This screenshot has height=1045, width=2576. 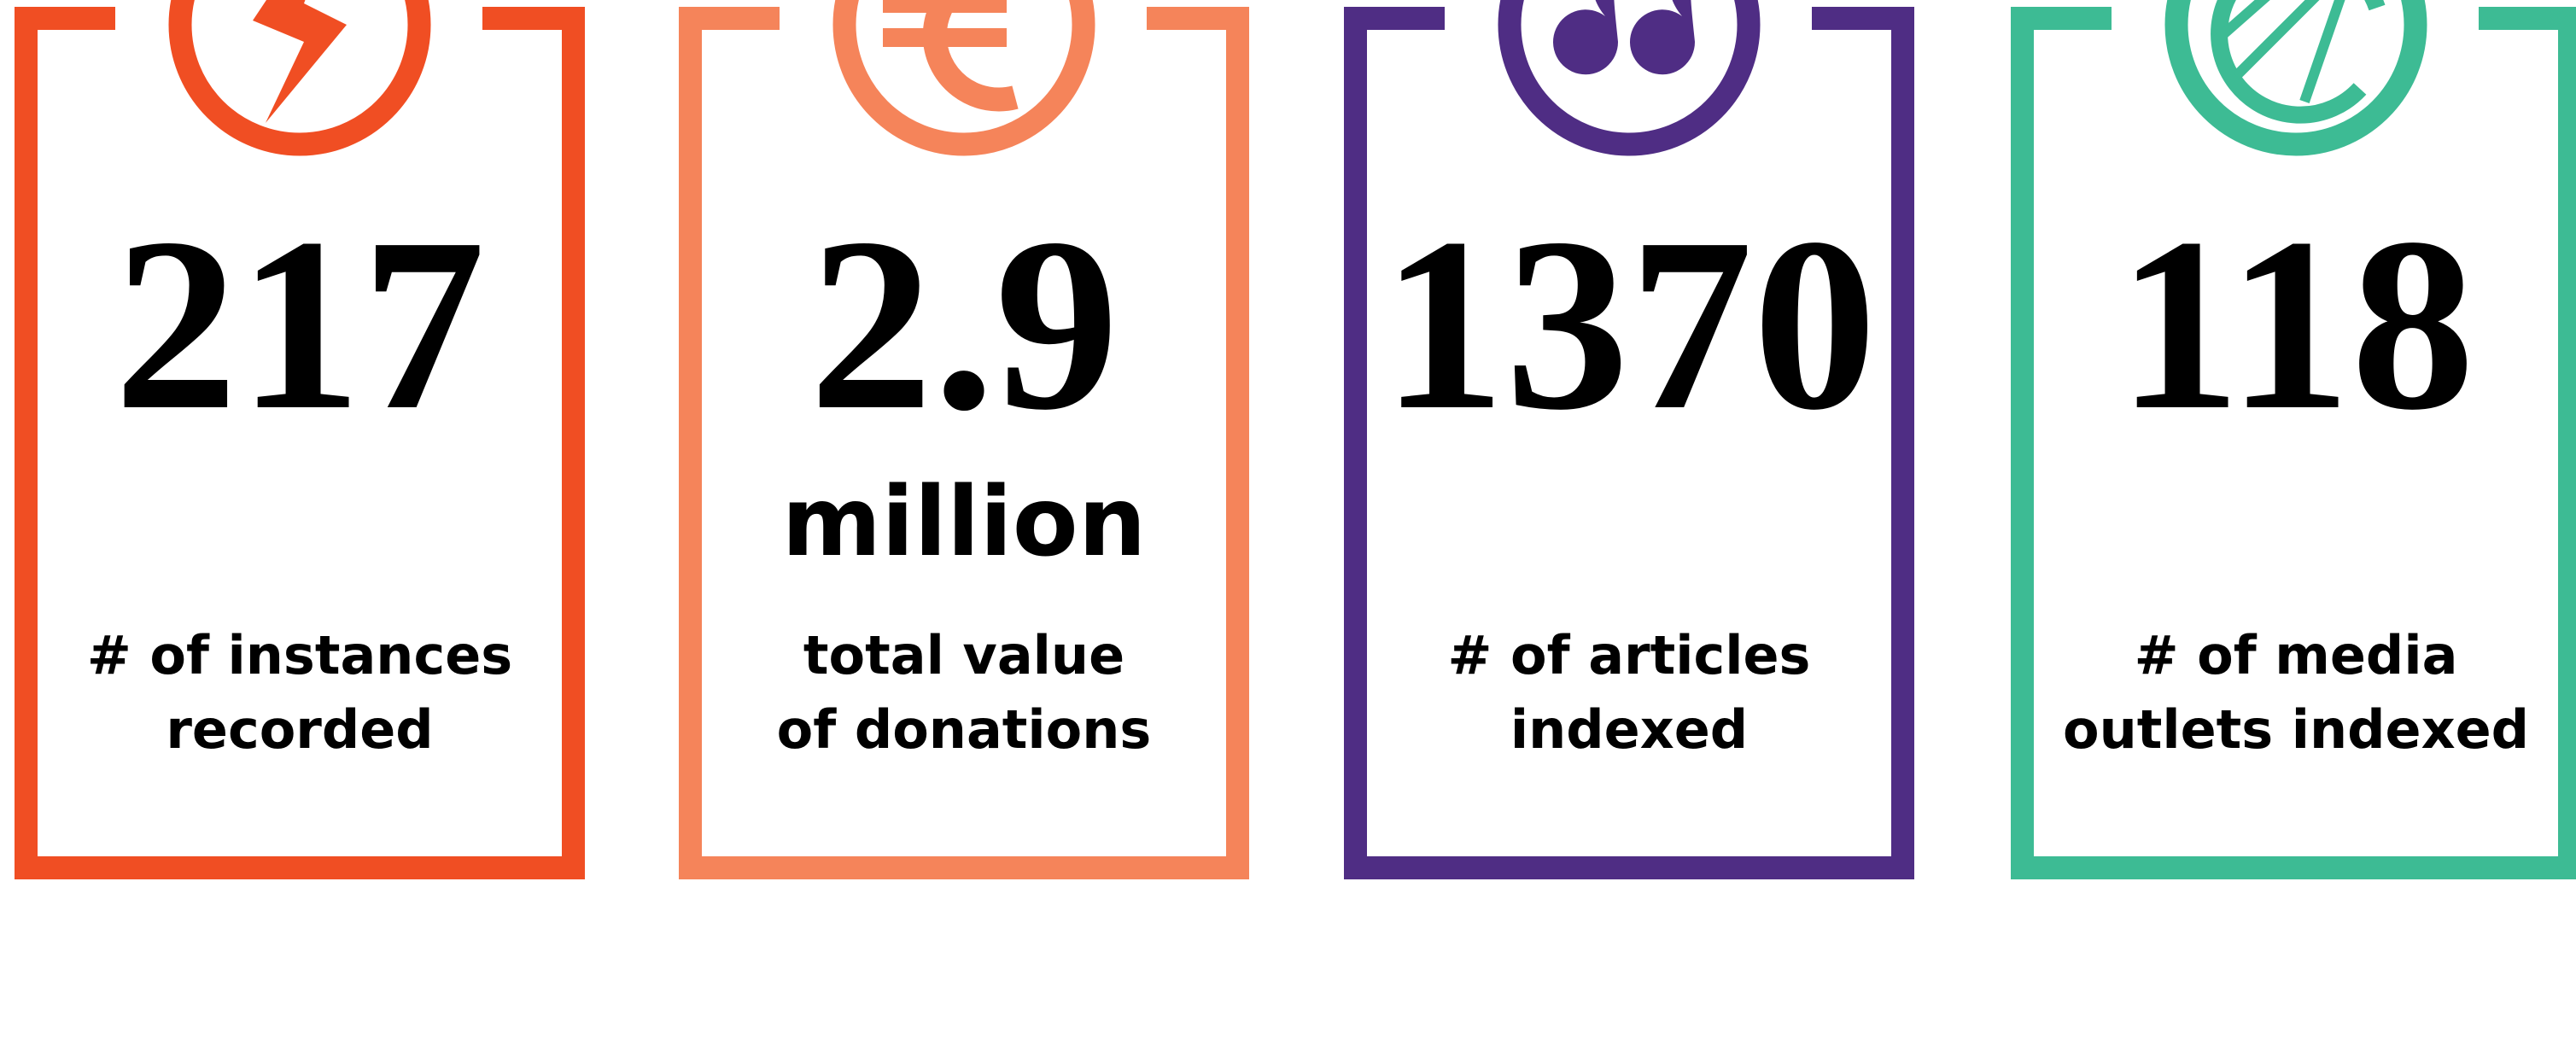 What do you see at coordinates (2296, 324) in the screenshot?
I see `stat-value: 118` at bounding box center [2296, 324].